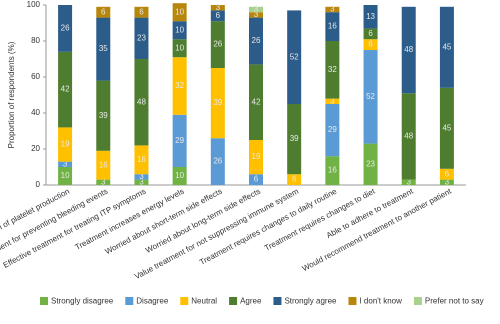  Describe the element at coordinates (35, 112) in the screenshot. I see `y-tick-label: 40` at that location.